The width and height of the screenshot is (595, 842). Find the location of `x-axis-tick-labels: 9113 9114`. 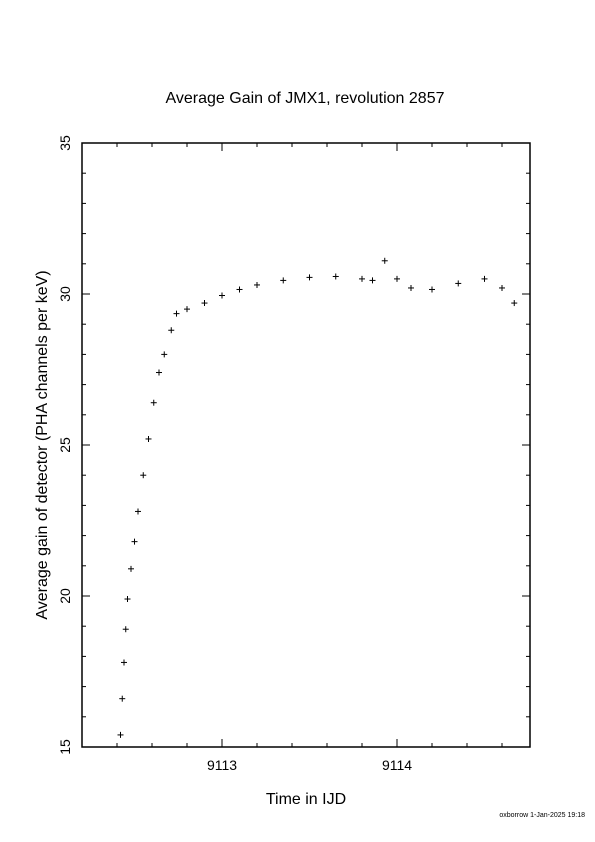

x-axis-tick-labels: 9113 9114 is located at coordinates (309, 765).